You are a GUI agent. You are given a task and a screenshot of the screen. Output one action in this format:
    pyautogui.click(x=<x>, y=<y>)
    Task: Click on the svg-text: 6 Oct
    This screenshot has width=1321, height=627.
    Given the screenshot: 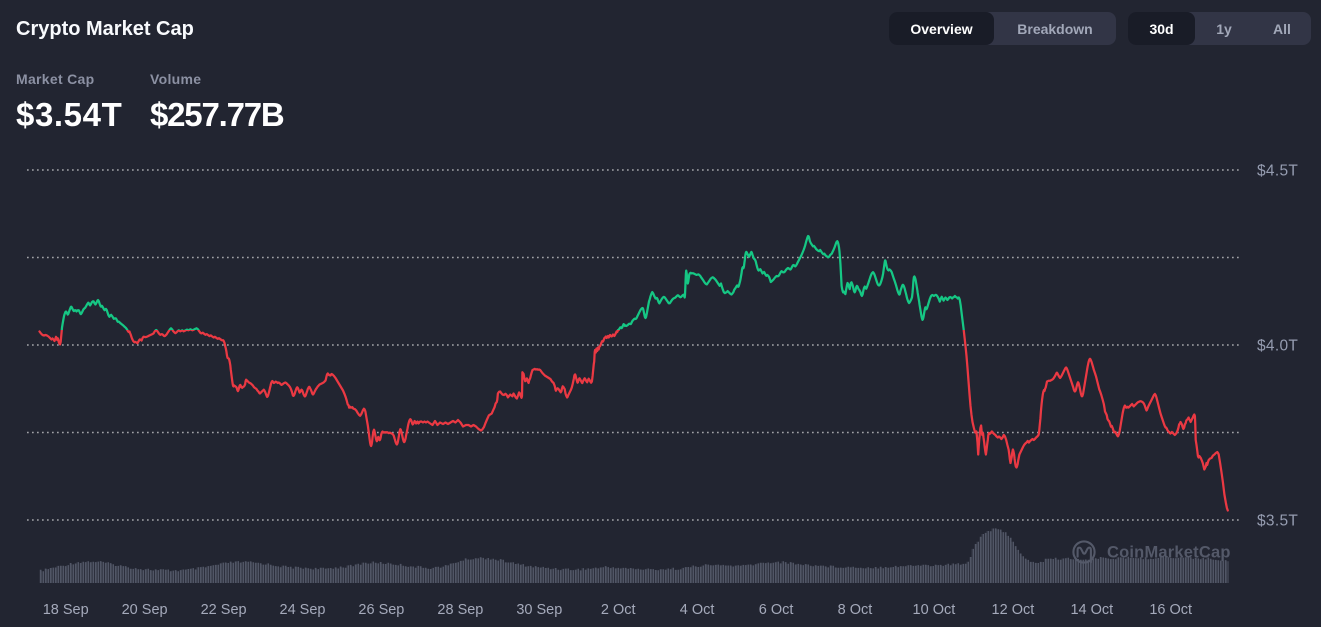 What is the action you would take?
    pyautogui.click(x=776, y=610)
    